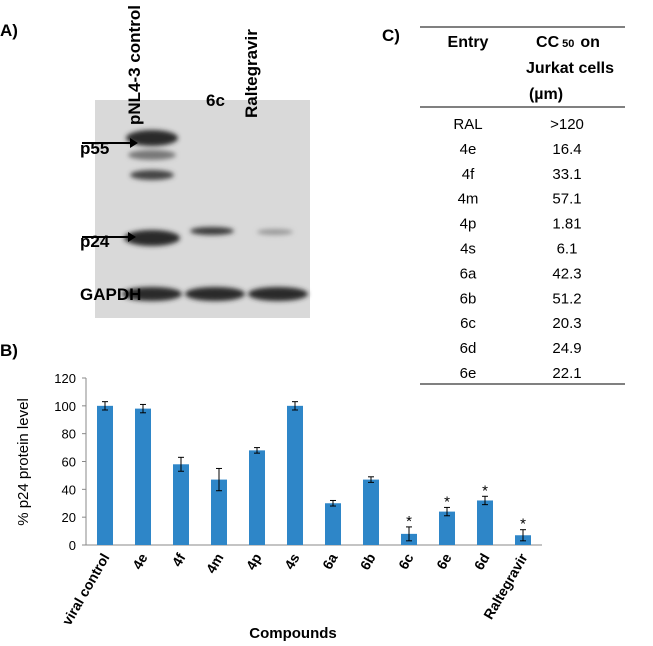 This screenshot has height=646, width=653. Describe the element at coordinates (444, 561) in the screenshot. I see `x-tick-label: 6e` at that location.